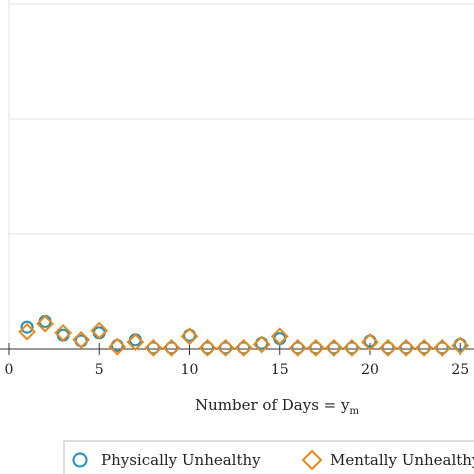 The image size is (474, 474). I want to click on legend-box, so click(268, 457).